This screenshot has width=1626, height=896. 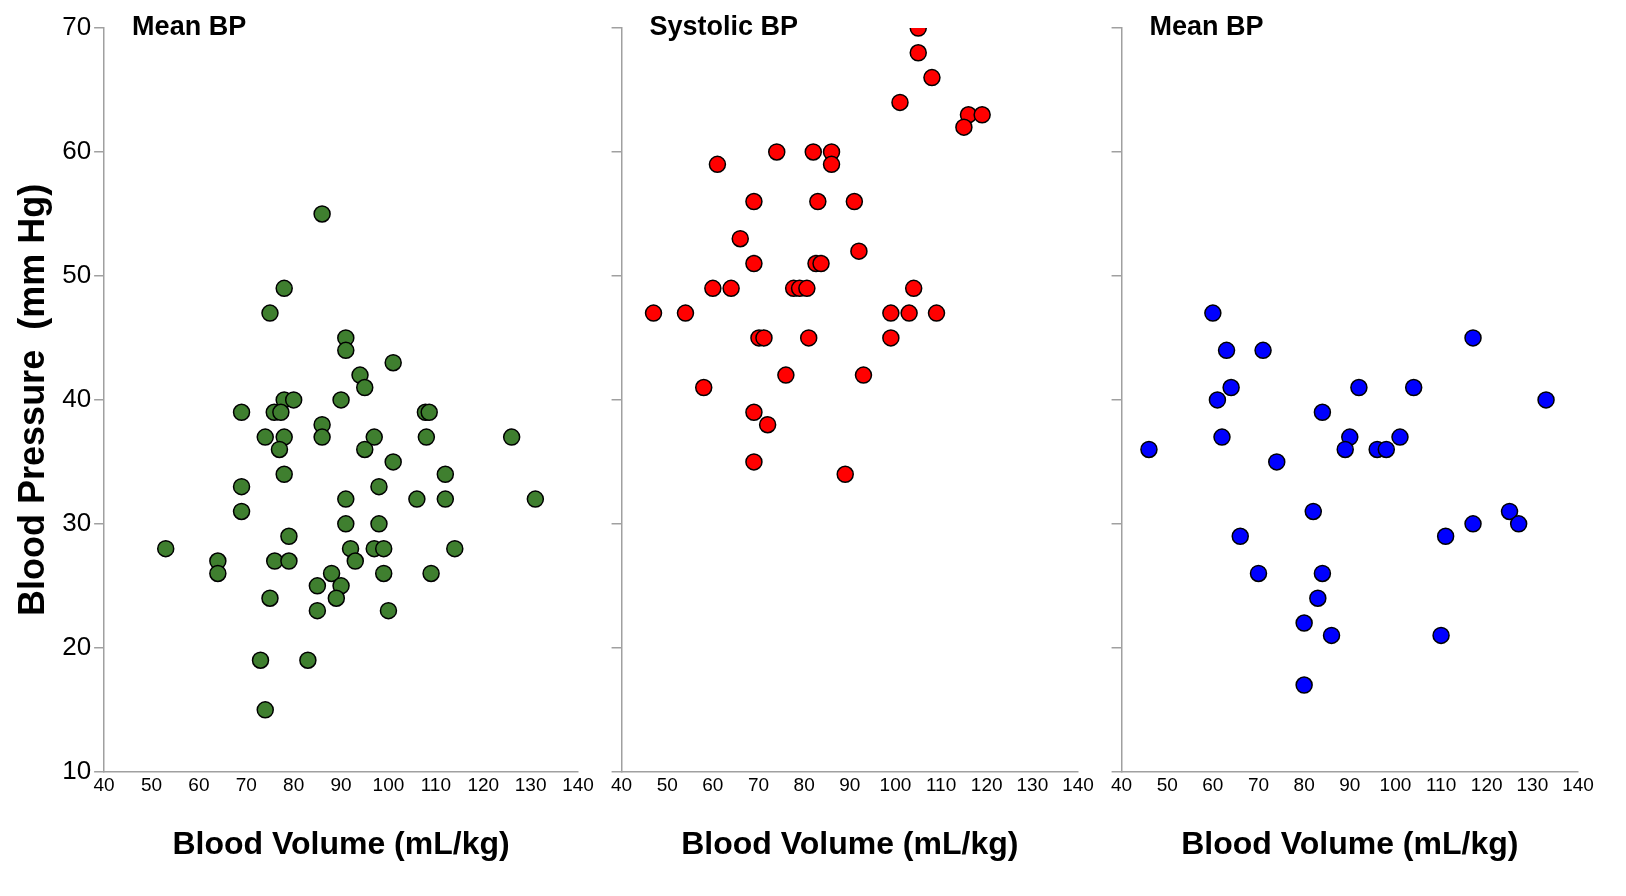 What do you see at coordinates (77, 274) in the screenshot?
I see `y-tick-label: 50` at bounding box center [77, 274].